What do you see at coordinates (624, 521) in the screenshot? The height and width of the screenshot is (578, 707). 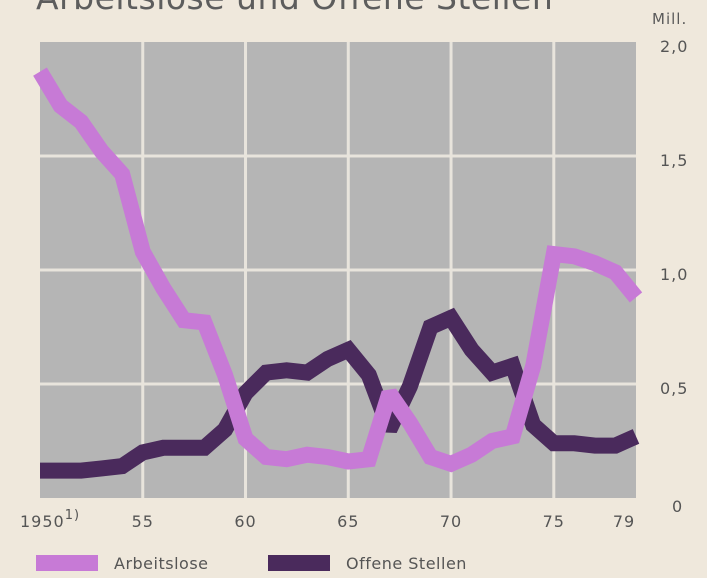 I see `x-tick-label: 79` at bounding box center [624, 521].